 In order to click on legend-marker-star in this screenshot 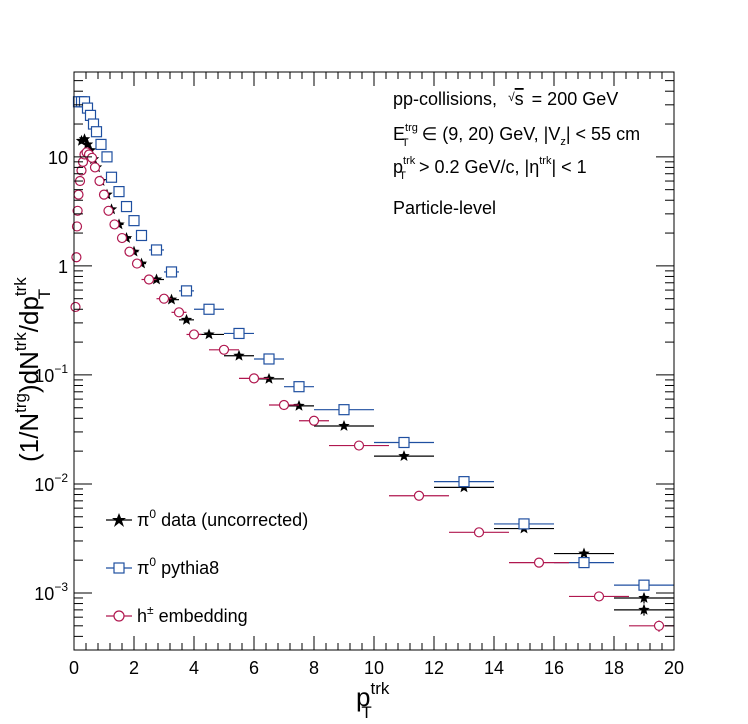, I will do `click(119, 520)`.